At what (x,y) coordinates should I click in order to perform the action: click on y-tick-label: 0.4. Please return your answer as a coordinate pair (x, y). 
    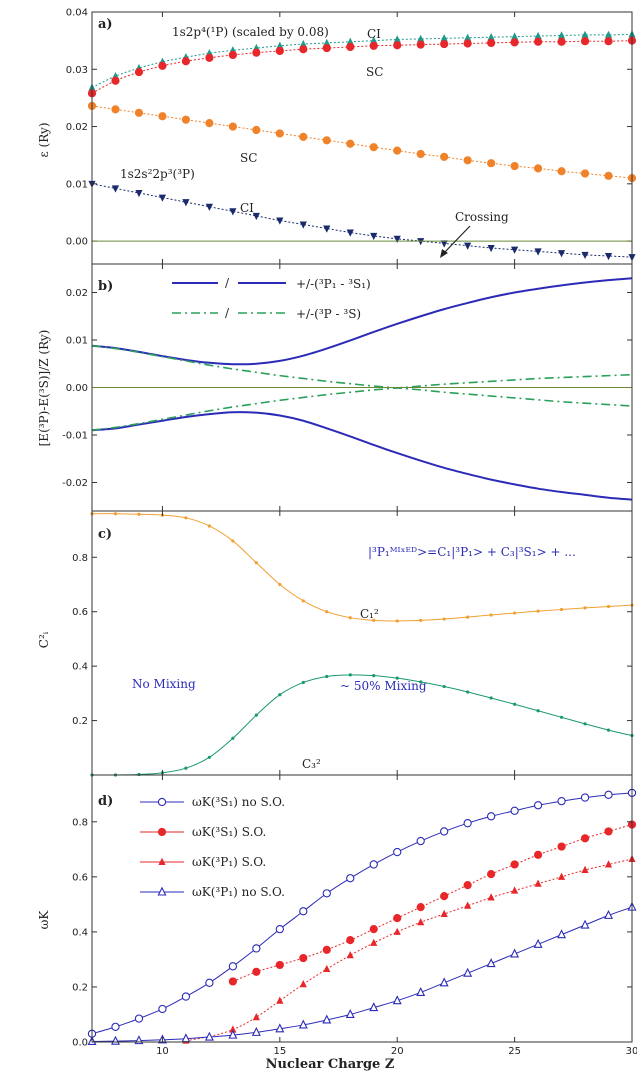
    Looking at the image, I should click on (80, 932).